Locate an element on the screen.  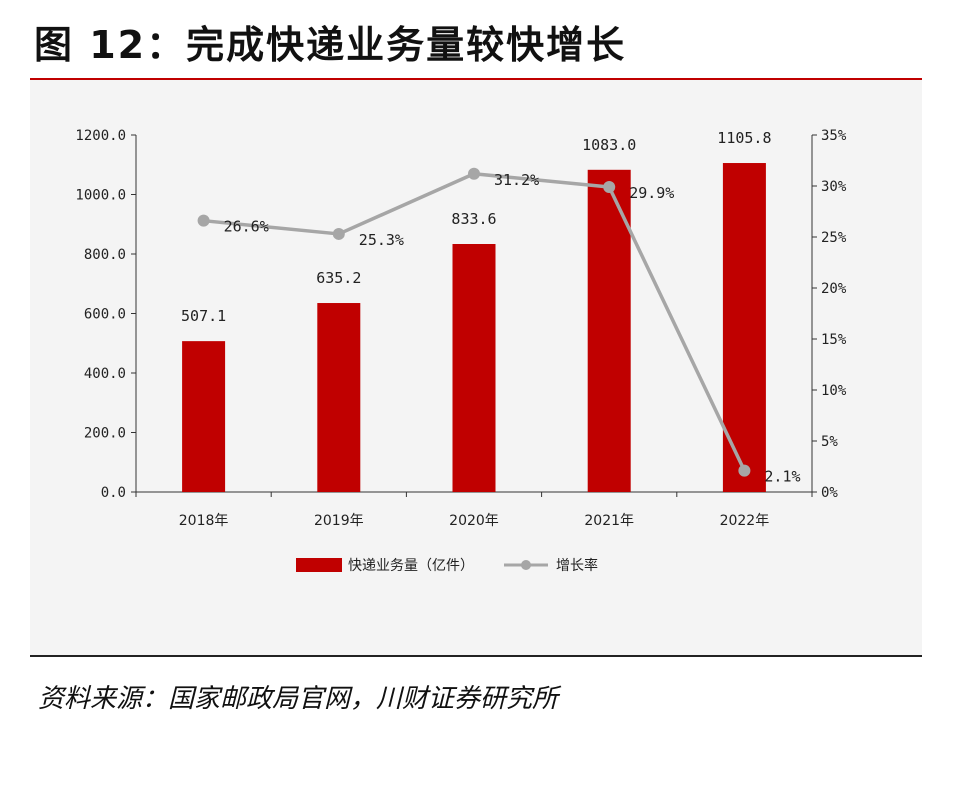
growth-rate-label: 25.3% is located at coordinates (381, 240).